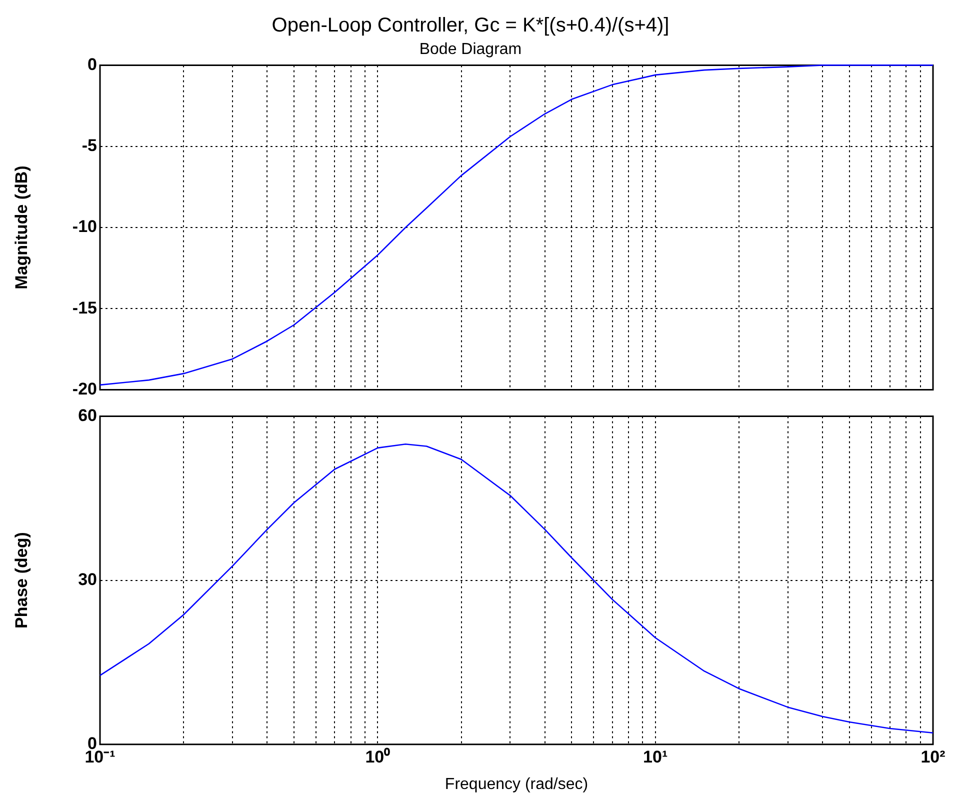 The width and height of the screenshot is (961, 806). What do you see at coordinates (655, 756) in the screenshot?
I see `x-tick-label: 10¹` at bounding box center [655, 756].